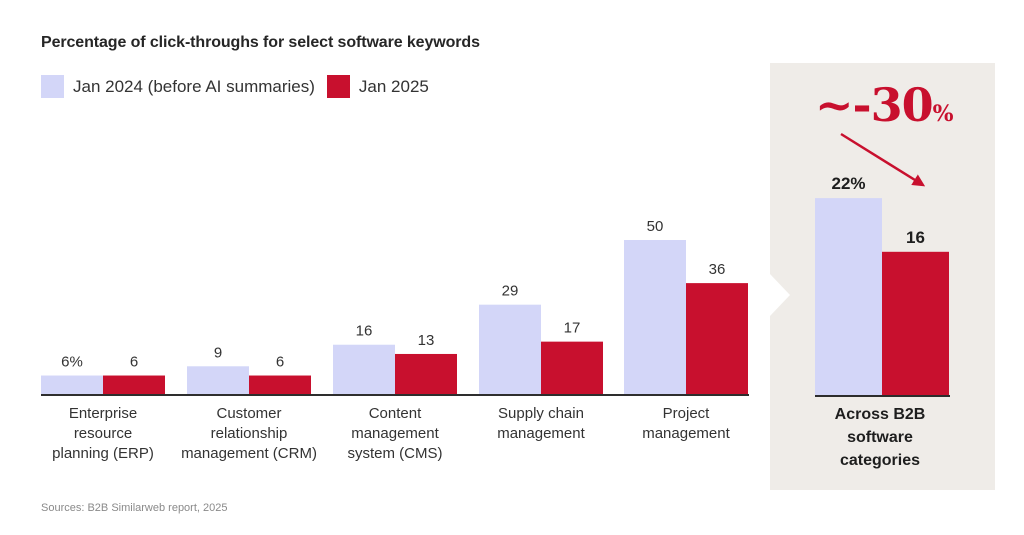 The width and height of the screenshot is (1024, 535). Describe the element at coordinates (72, 362) in the screenshot. I see `data-label-2024-0: 6%` at that location.